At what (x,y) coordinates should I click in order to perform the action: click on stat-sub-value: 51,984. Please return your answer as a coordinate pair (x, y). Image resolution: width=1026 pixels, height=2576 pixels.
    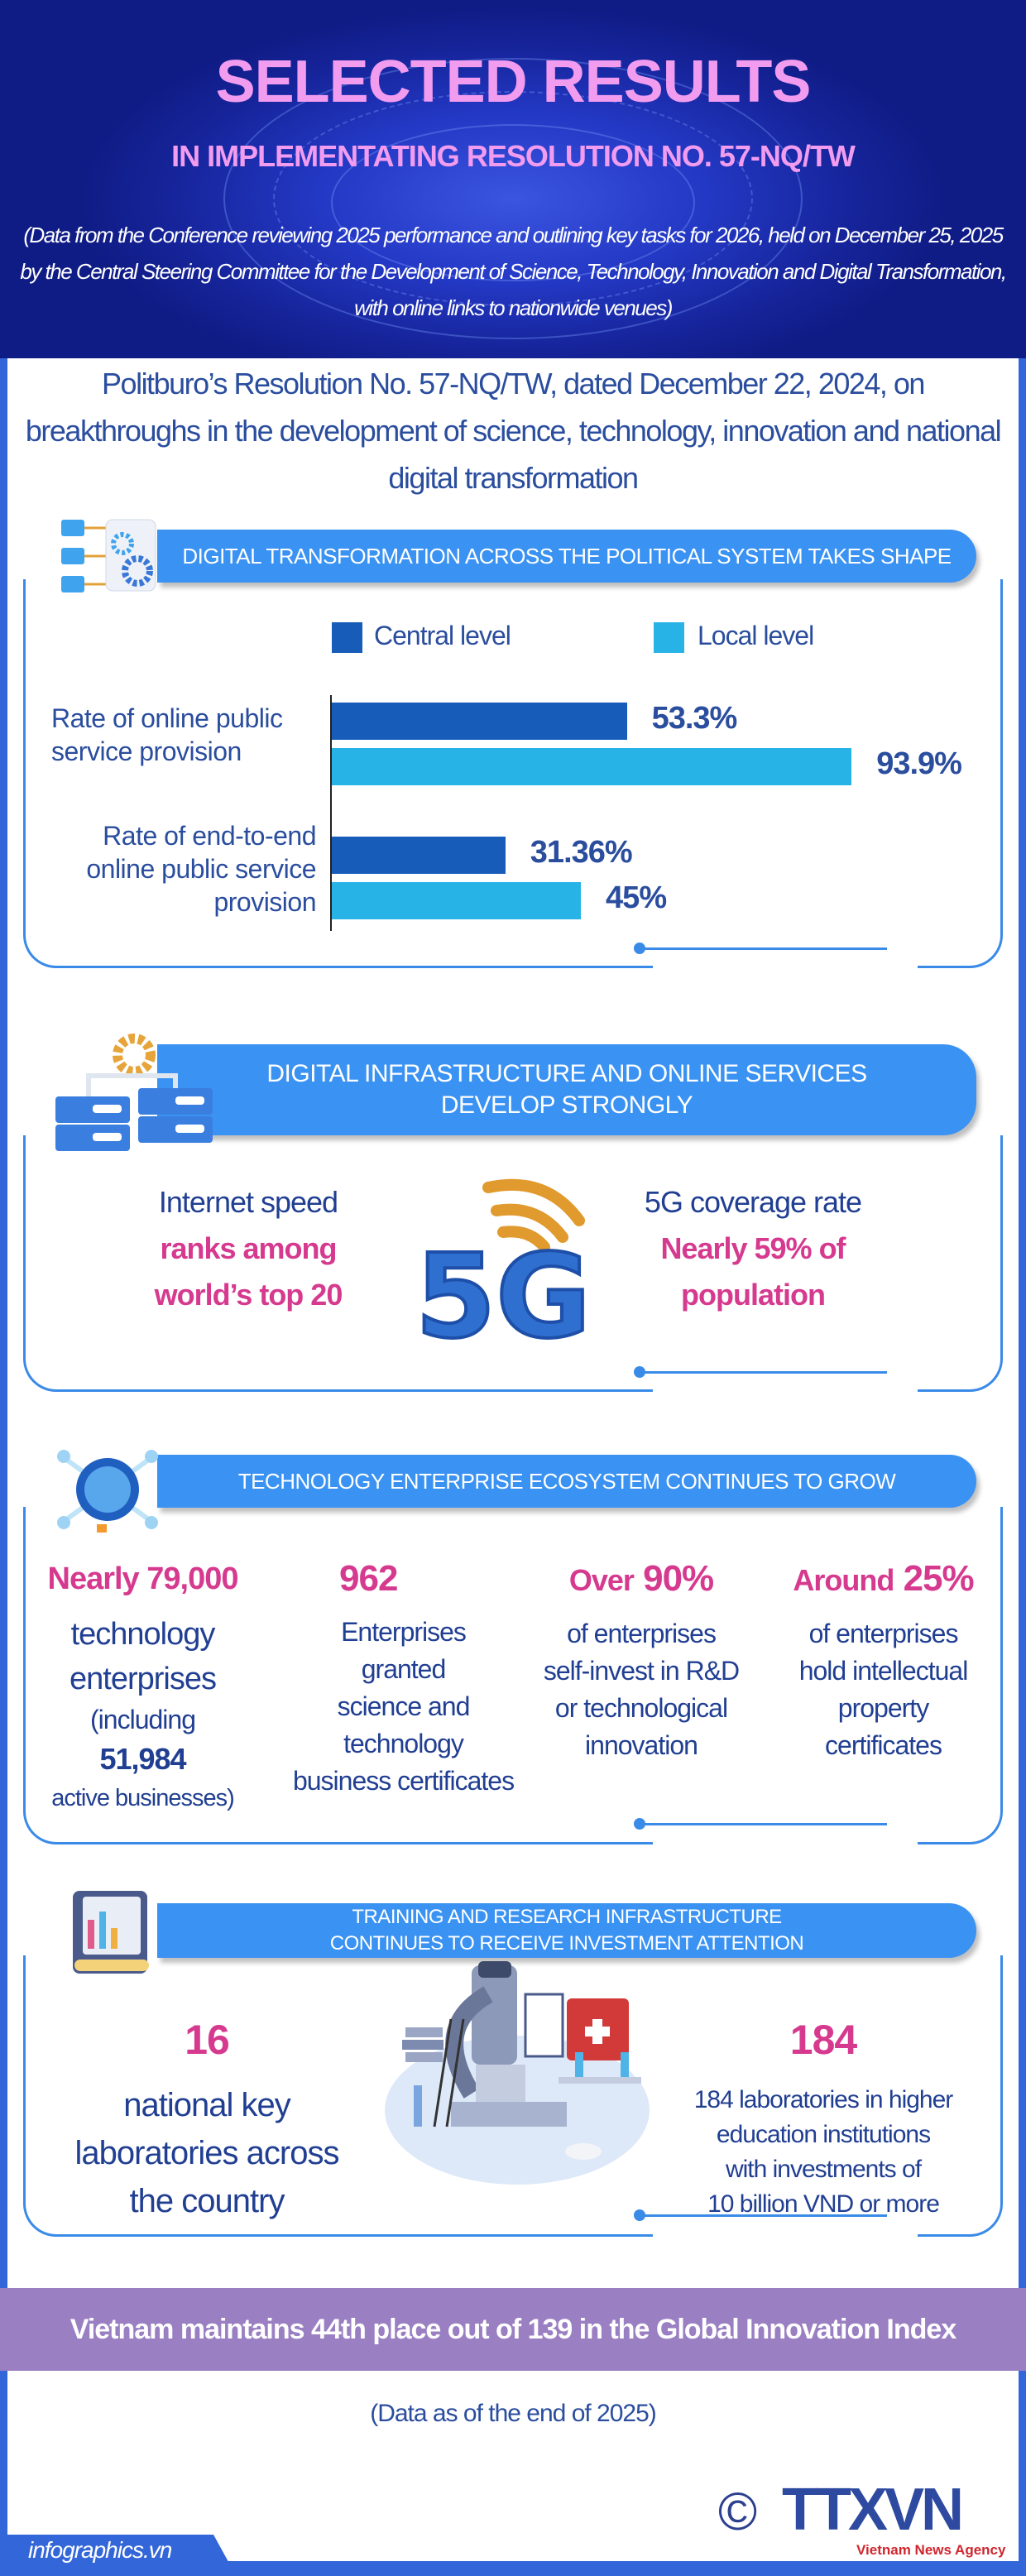
    Looking at the image, I should click on (142, 1759).